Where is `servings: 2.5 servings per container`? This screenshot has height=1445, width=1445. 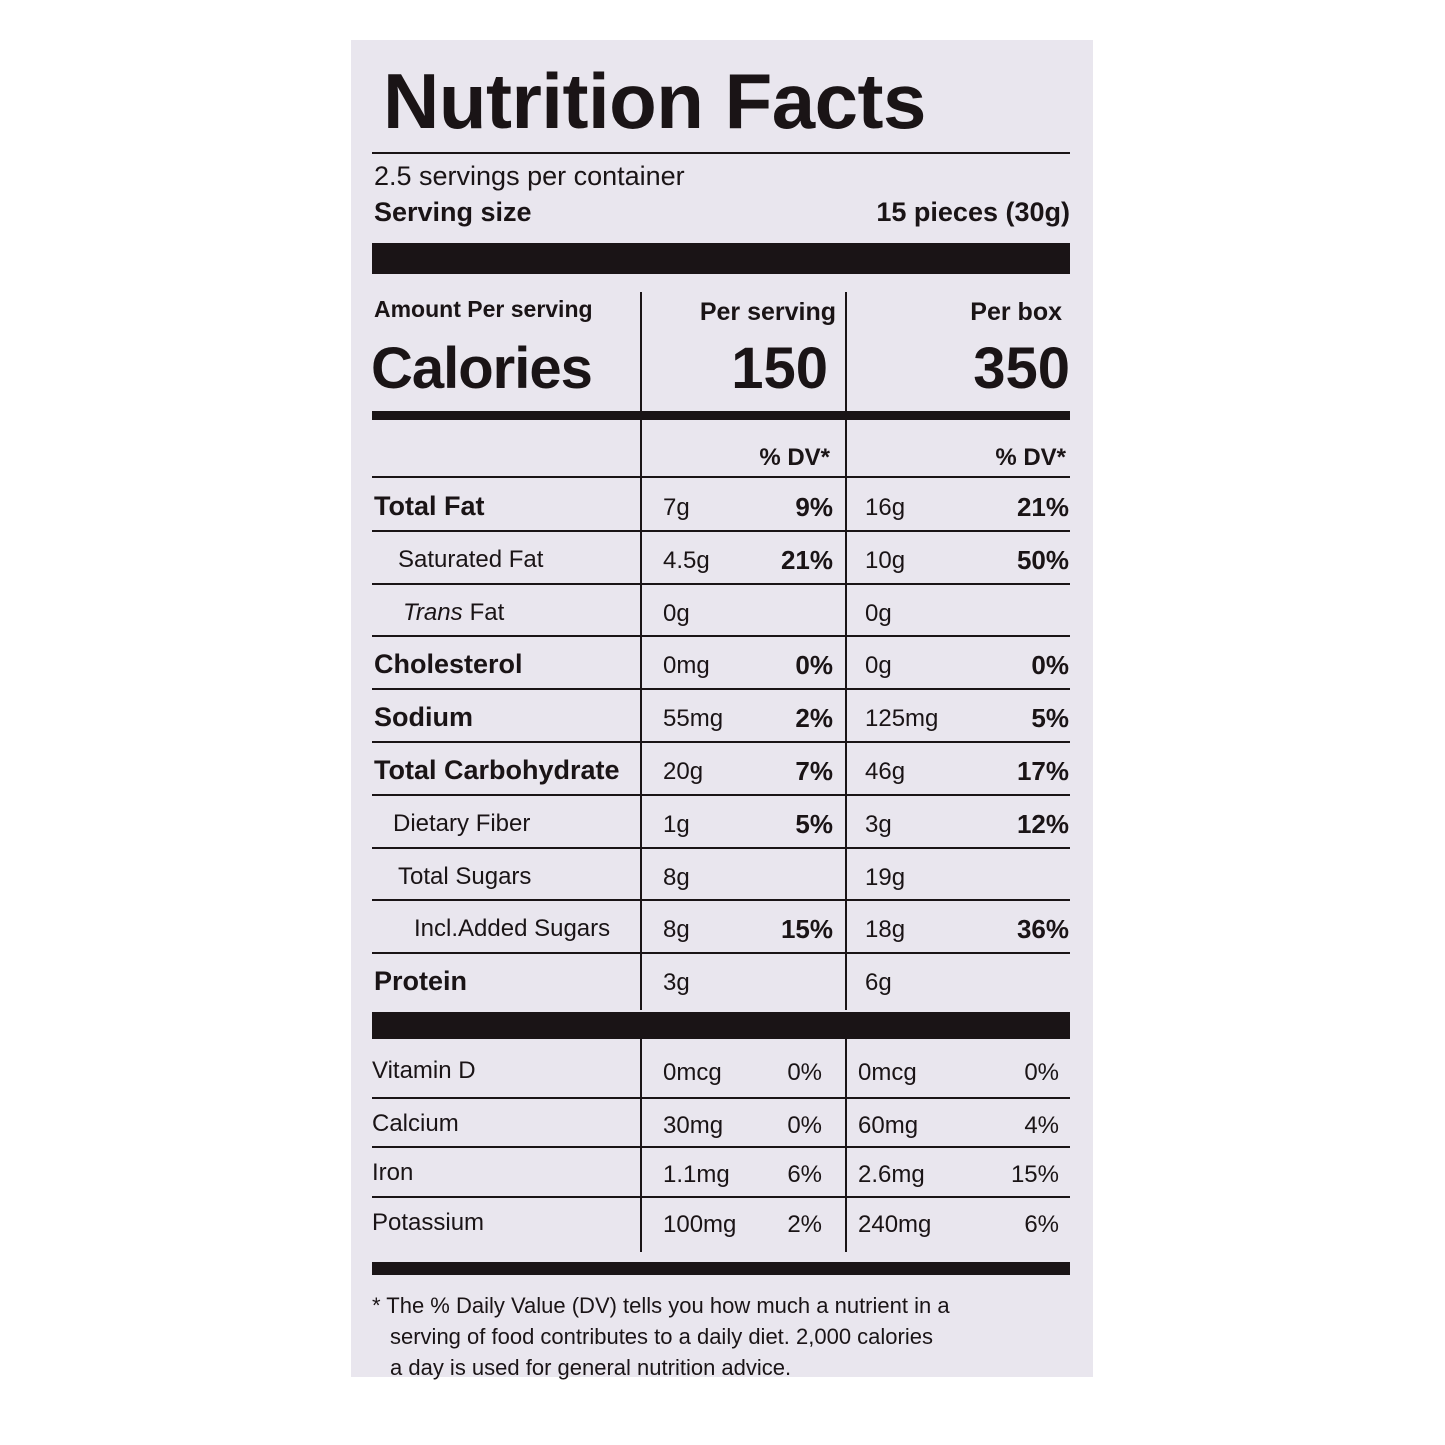
servings: 2.5 servings per container is located at coordinates (529, 176).